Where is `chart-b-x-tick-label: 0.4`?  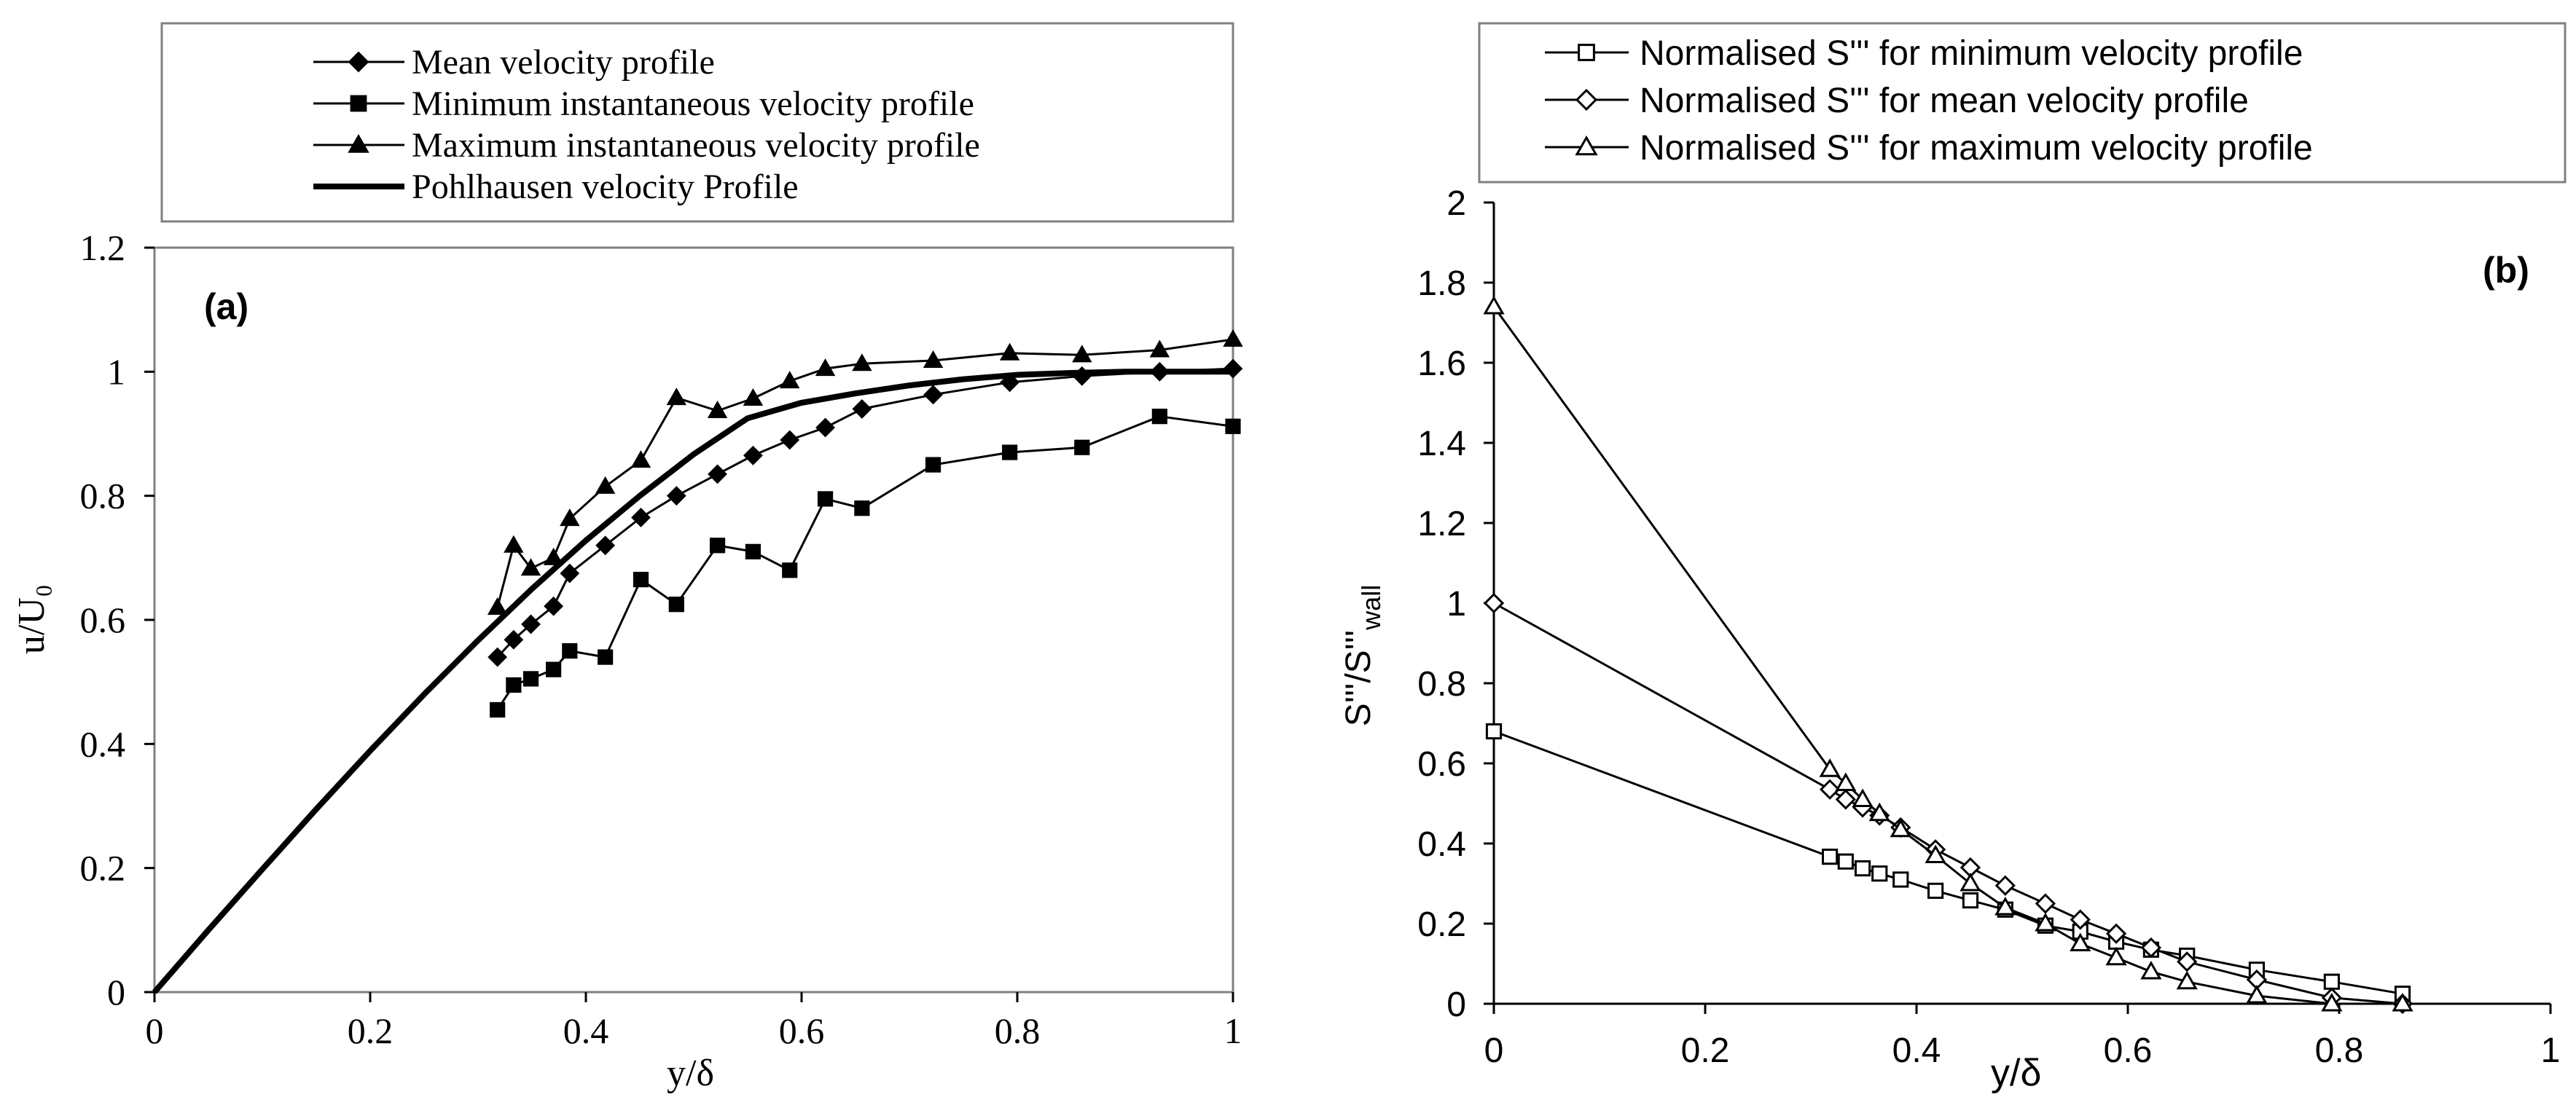 chart-b-x-tick-label: 0.4 is located at coordinates (1916, 1050).